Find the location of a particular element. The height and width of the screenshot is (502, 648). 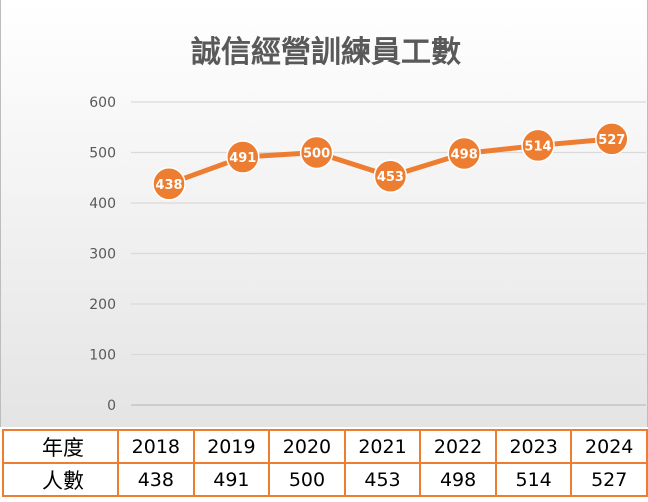

y-tick-label: 600 is located at coordinates (102, 103).